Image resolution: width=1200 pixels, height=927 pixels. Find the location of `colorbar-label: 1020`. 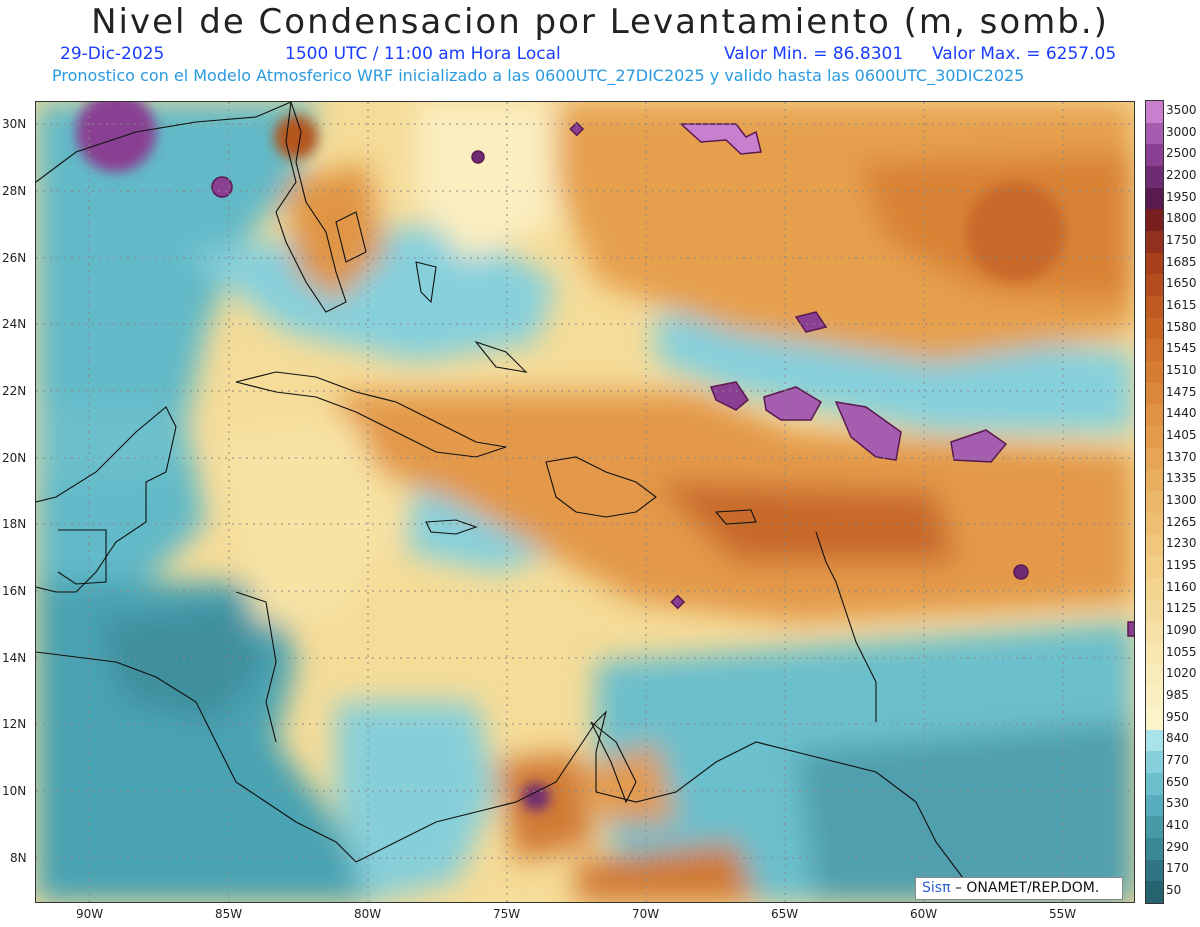

colorbar-label: 1020 is located at coordinates (1181, 673).